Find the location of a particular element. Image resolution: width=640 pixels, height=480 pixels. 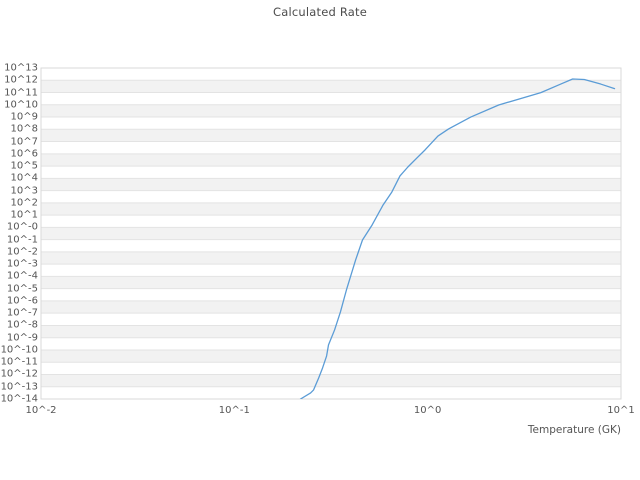

y-tick-label: 10^-8 is located at coordinates (22, 325).